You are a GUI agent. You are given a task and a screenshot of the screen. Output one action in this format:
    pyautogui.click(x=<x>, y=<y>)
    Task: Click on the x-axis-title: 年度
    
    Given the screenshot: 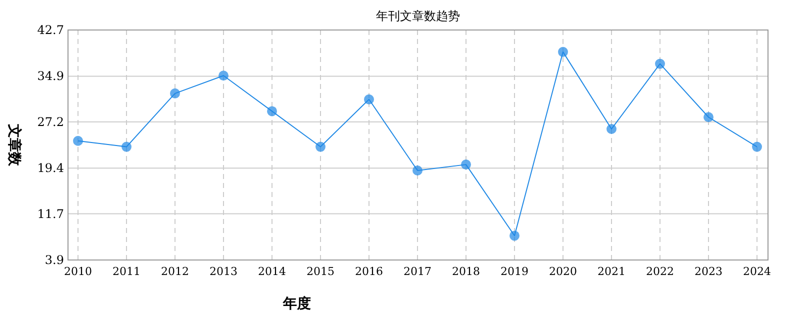 What is the action you would take?
    pyautogui.click(x=296, y=303)
    